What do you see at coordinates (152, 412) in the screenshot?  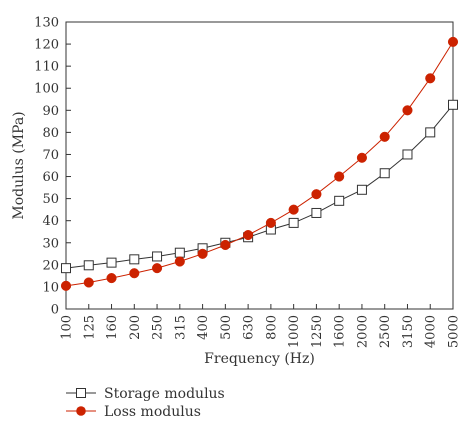 I see `legend-loss-label: Loss modulus` at bounding box center [152, 412].